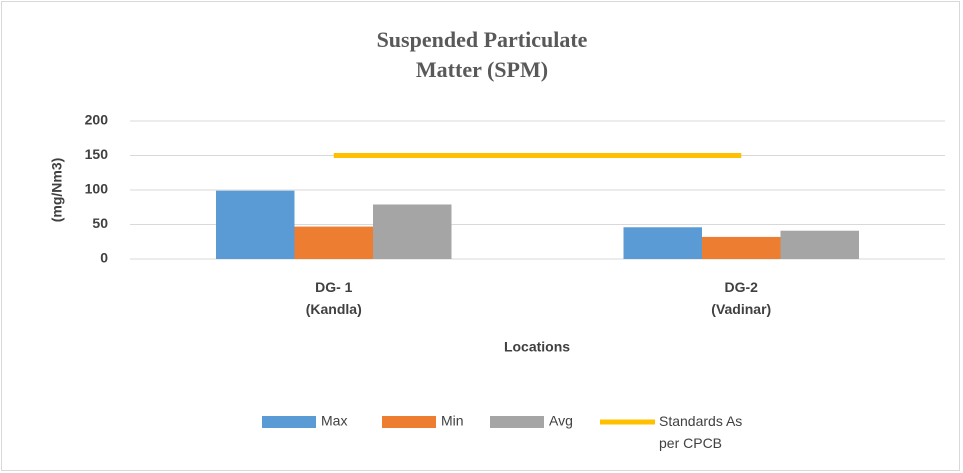 The image size is (963, 473). Describe the element at coordinates (97, 120) in the screenshot. I see `y-tick-label: 200` at that location.